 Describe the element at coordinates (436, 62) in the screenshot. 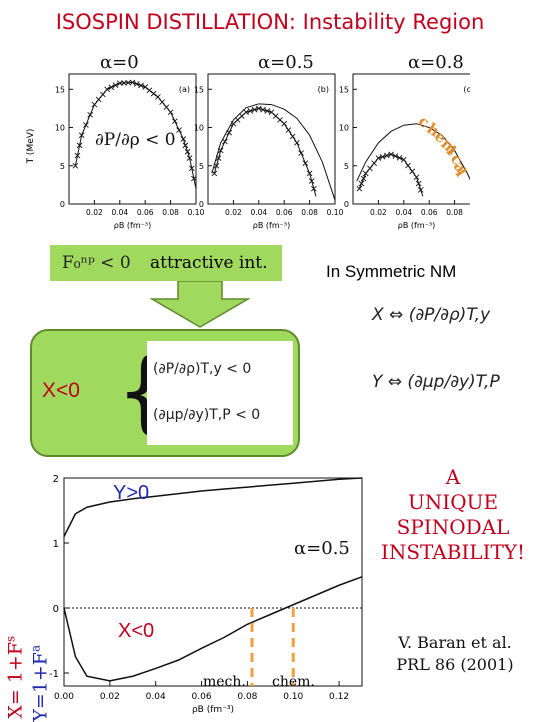

I see `panel-c-alpha-label: α=0.8` at that location.